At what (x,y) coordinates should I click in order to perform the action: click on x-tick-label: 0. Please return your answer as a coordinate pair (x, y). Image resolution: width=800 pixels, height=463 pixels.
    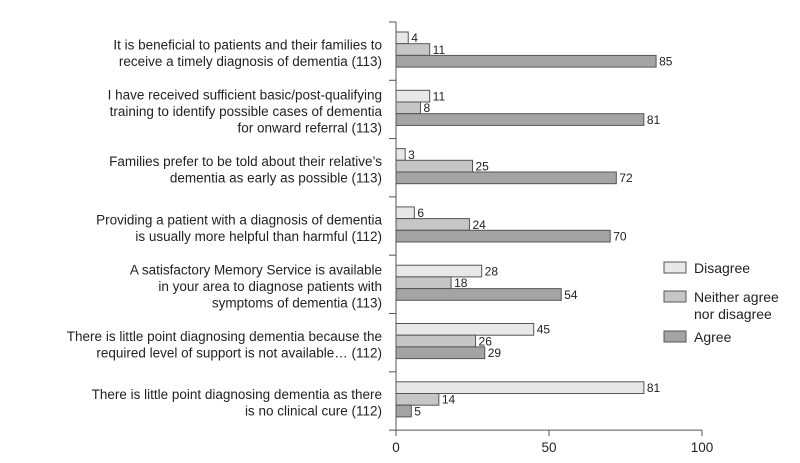
    Looking at the image, I should click on (396, 447).